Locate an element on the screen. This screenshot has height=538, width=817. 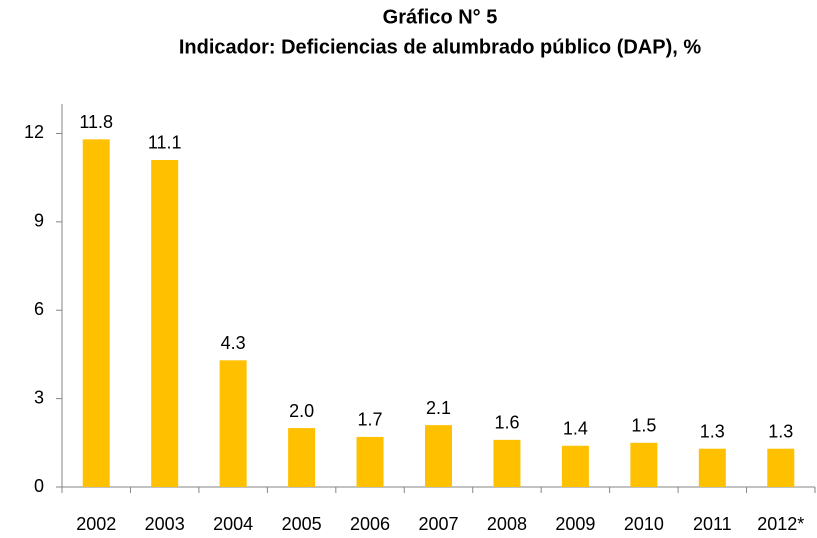
x-tick-label: 2011 is located at coordinates (712, 524).